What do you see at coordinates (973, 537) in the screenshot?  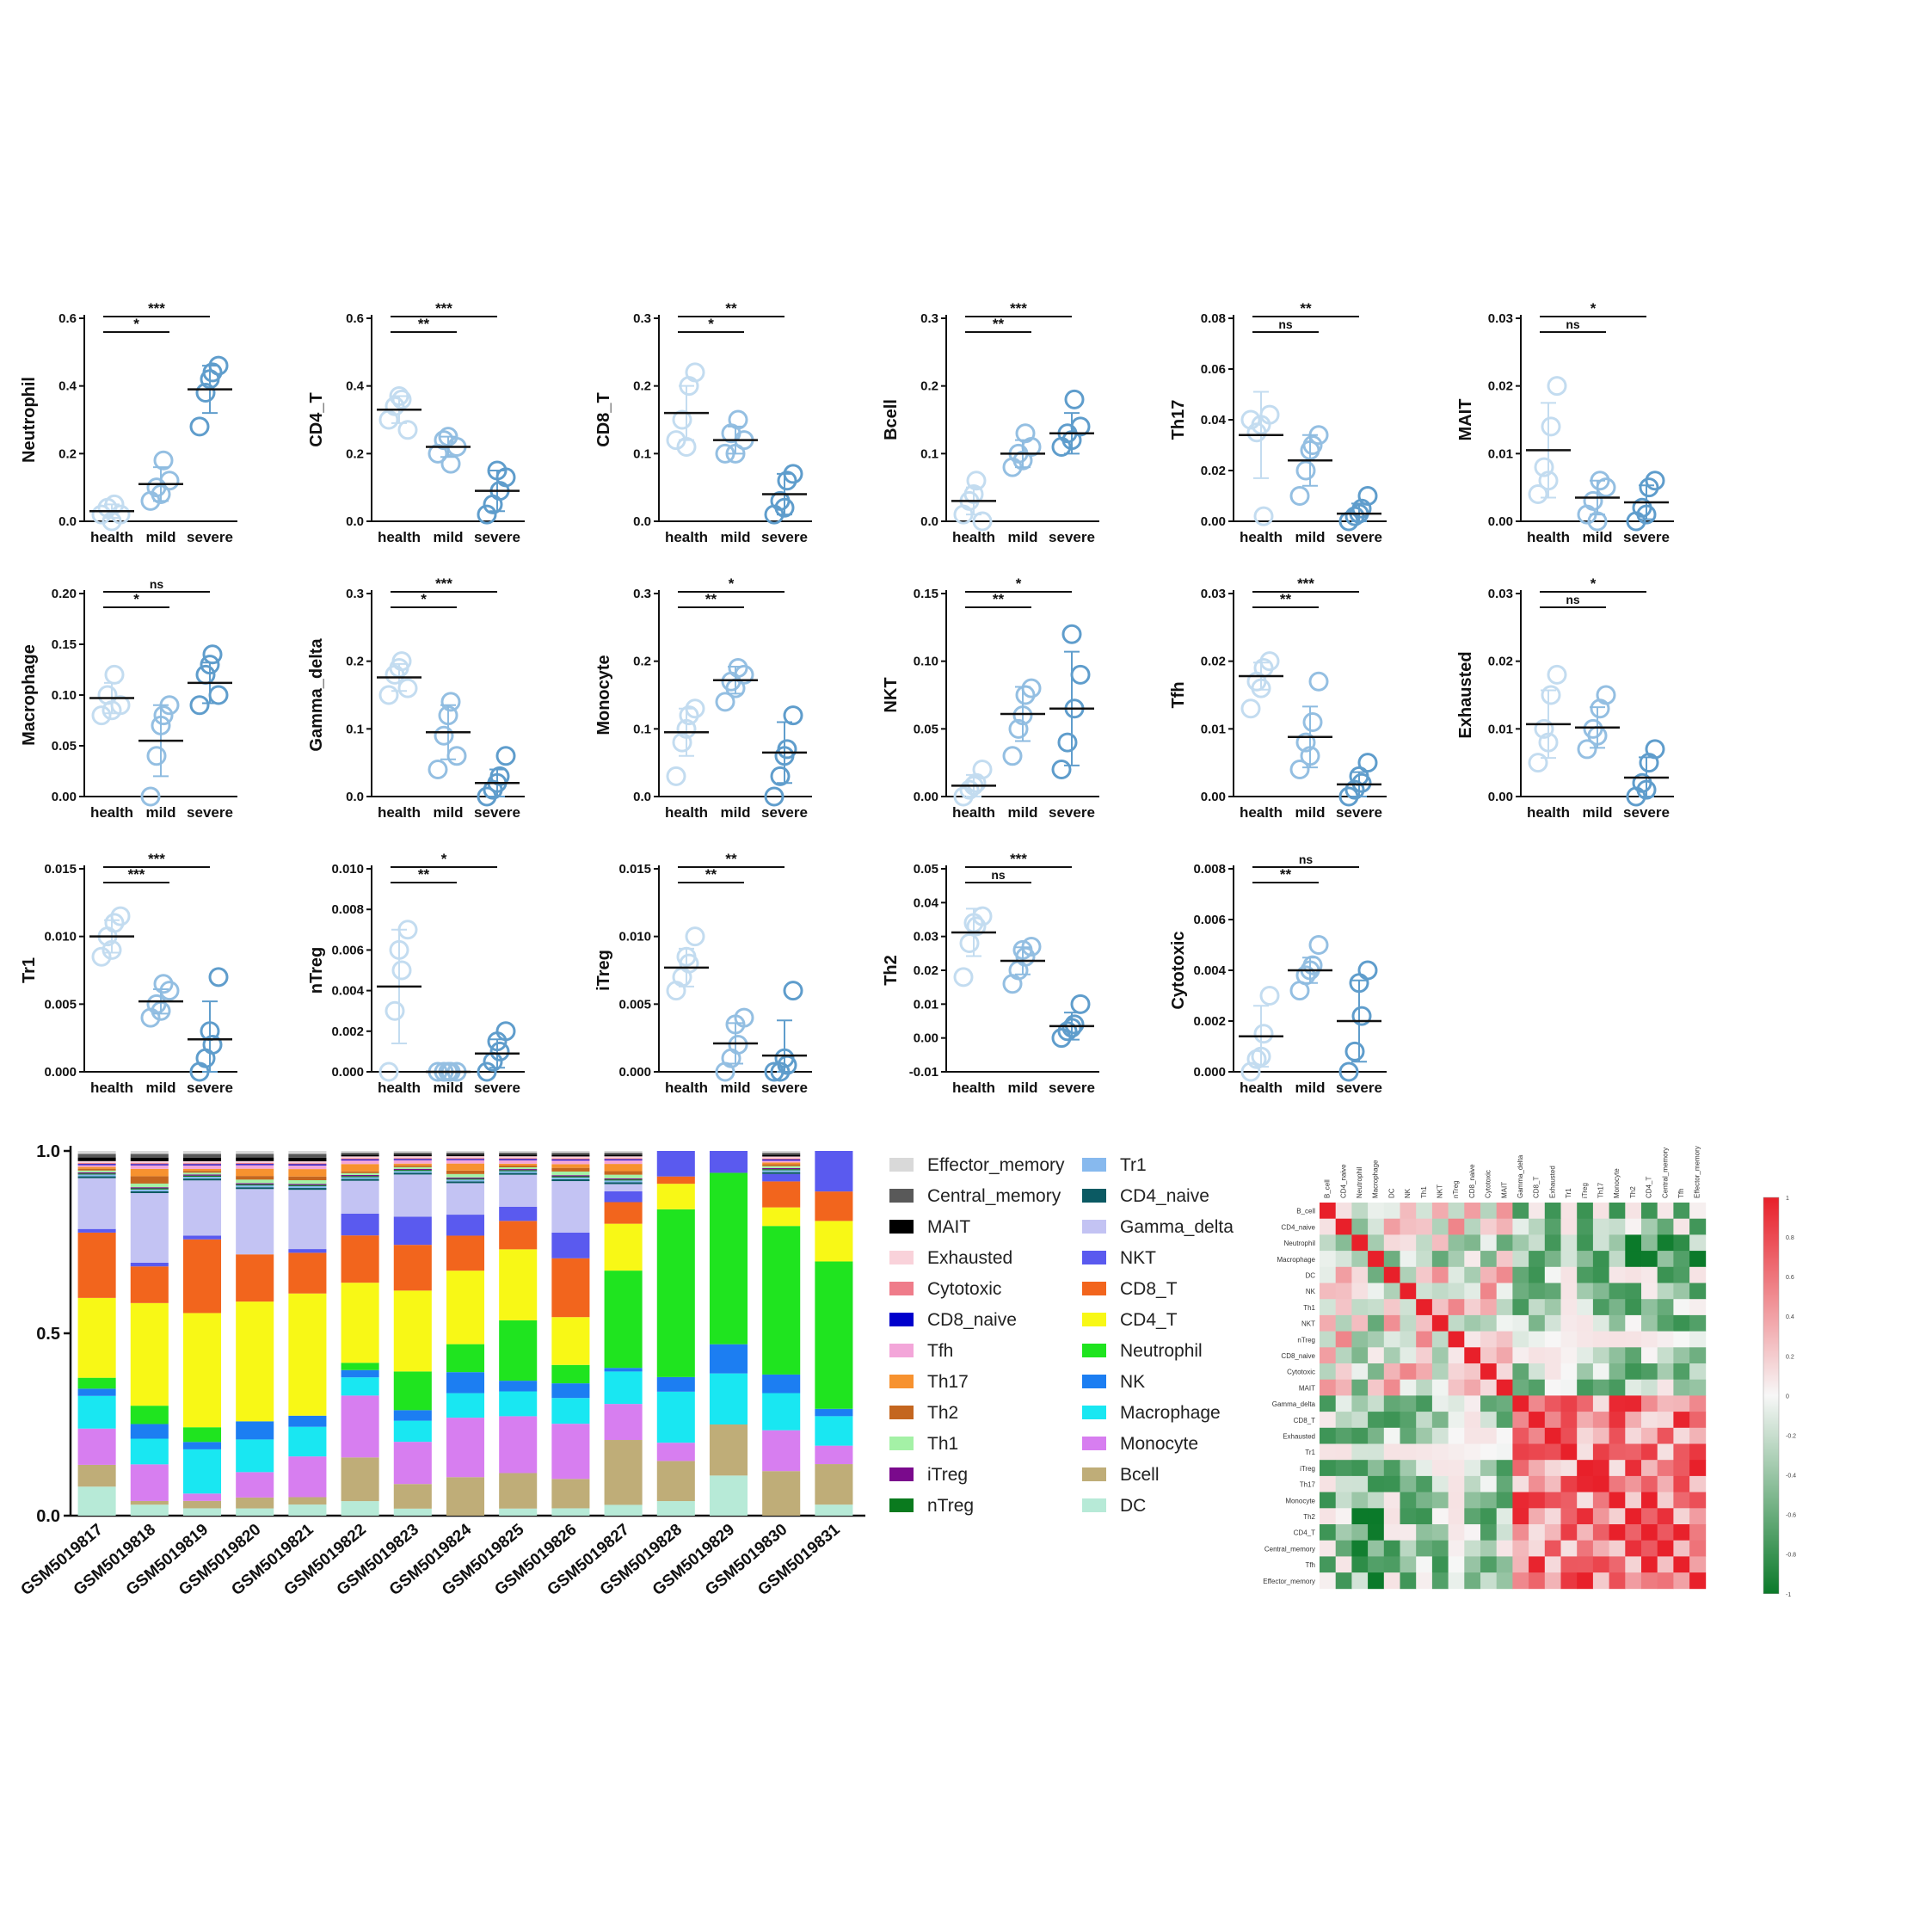 I see `category-label: health` at bounding box center [973, 537].